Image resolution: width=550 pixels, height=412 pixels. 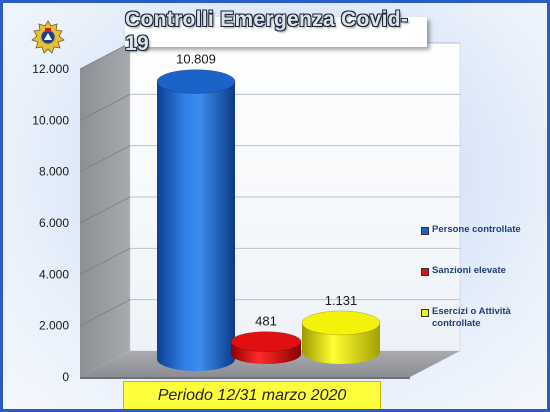 I want to click on bar-body, so click(x=196, y=226).